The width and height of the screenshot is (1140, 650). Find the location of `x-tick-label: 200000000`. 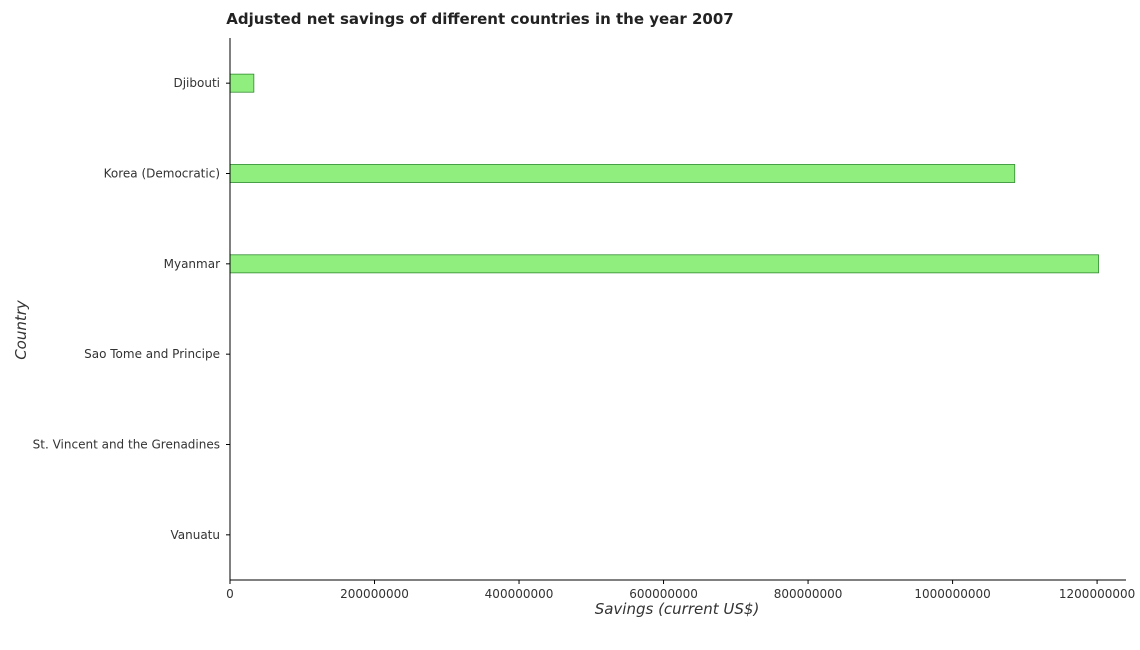

x-tick-label: 200000000 is located at coordinates (374, 594).